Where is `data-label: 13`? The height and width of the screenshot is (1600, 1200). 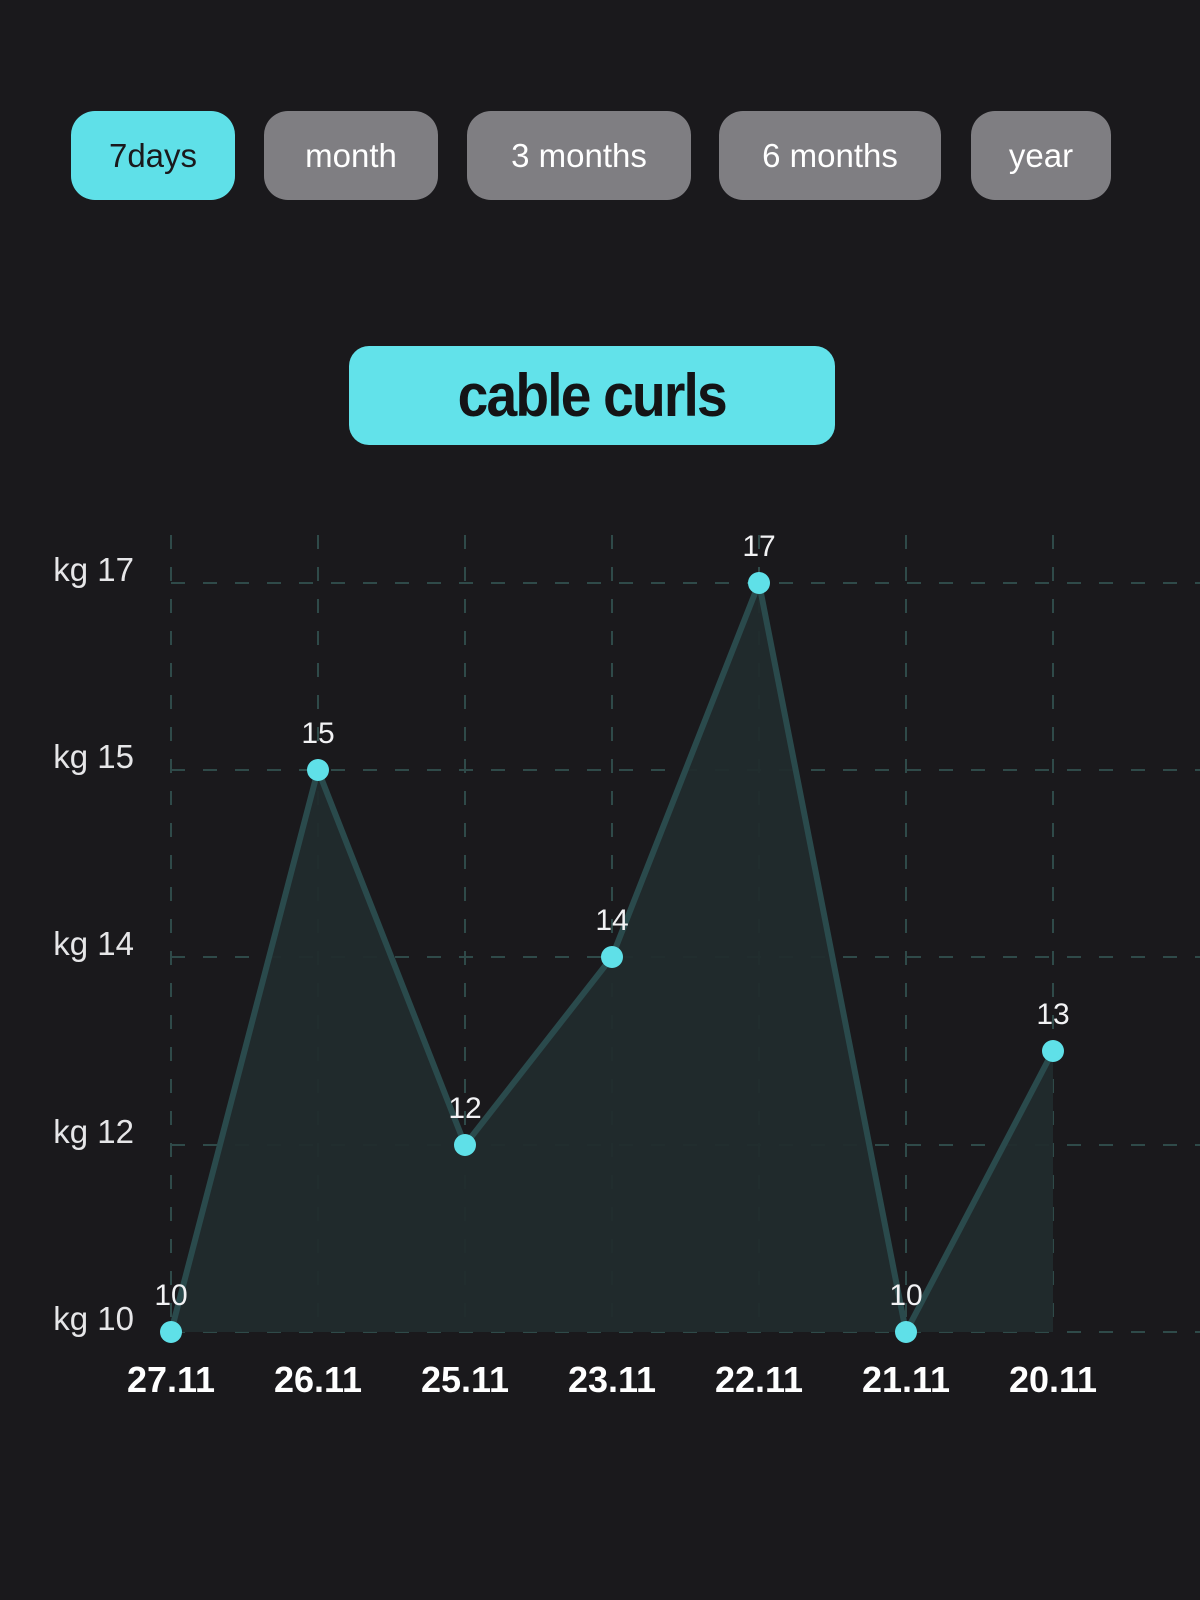
data-label: 13 is located at coordinates (1052, 1014).